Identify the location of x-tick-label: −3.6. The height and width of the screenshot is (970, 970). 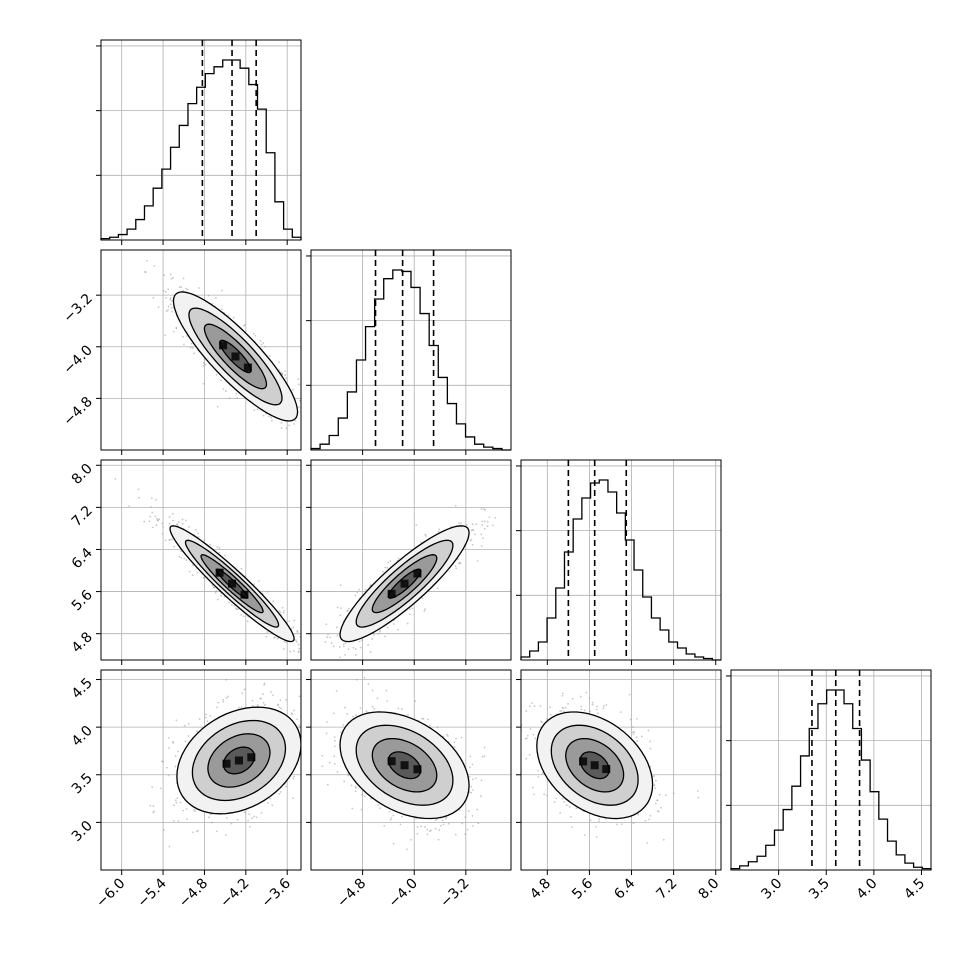
(276, 892).